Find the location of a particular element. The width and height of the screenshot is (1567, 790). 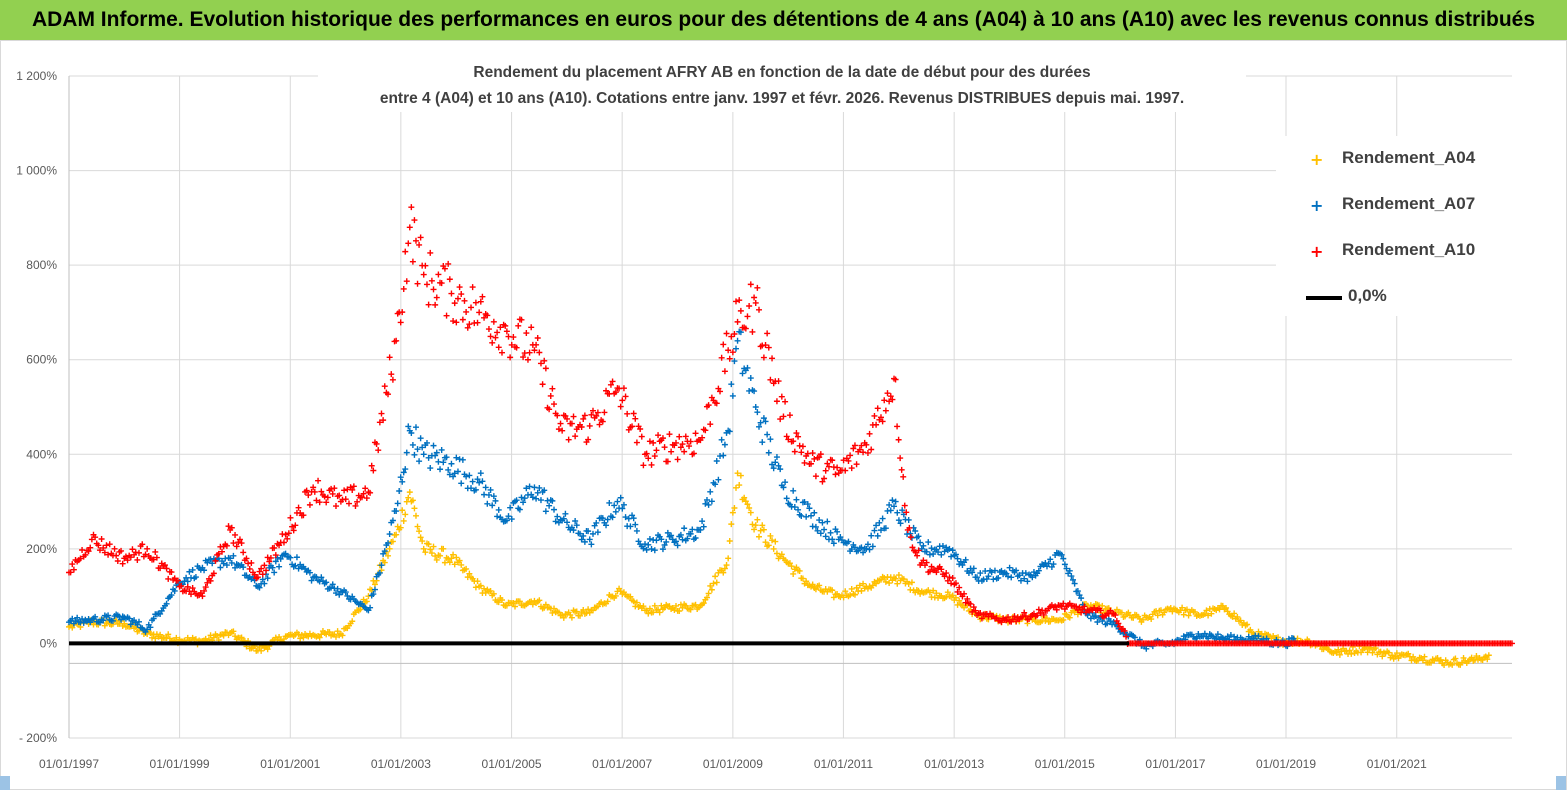

x-tick-label: 01/01/2001 is located at coordinates (290, 764).